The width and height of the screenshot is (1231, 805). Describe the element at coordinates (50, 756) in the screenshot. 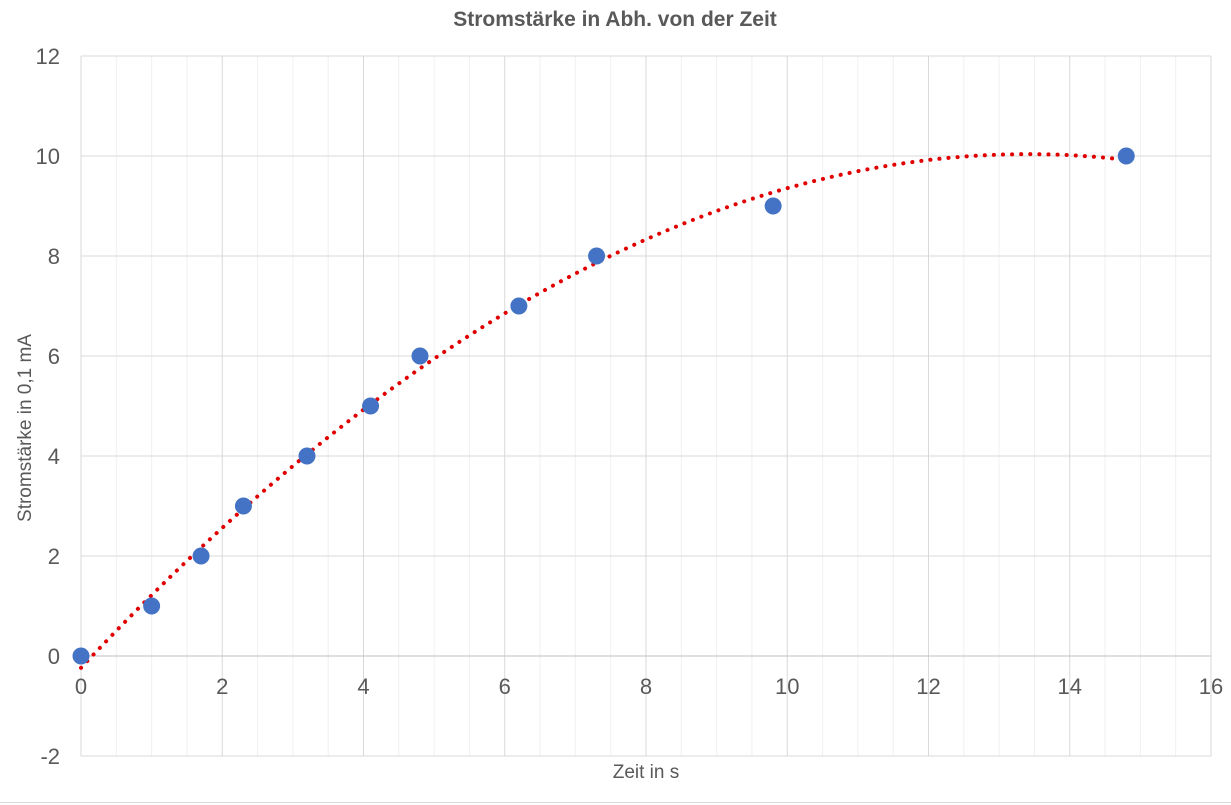

I see `y-tick-label: -2` at that location.